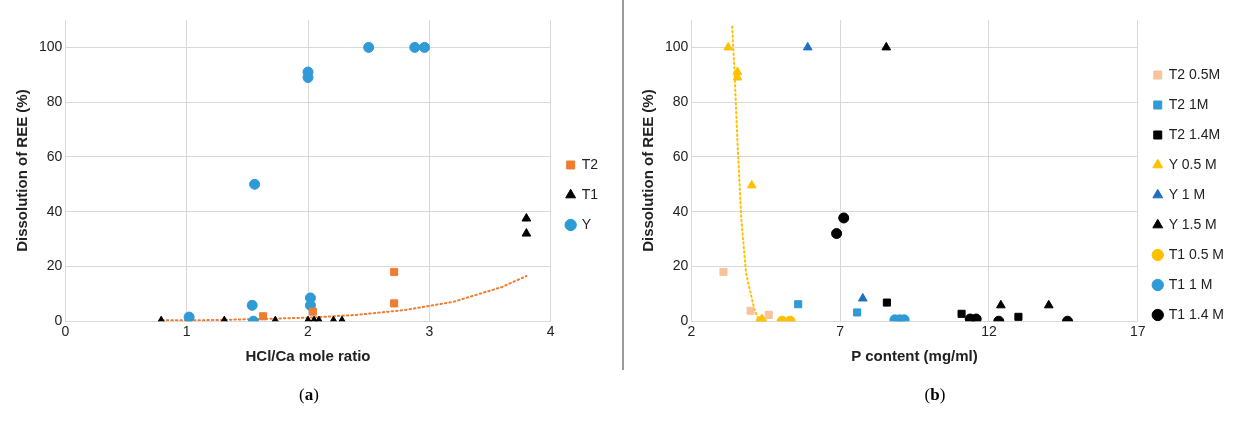  I want to click on legend-label: T2 1.4M, so click(1194, 133).